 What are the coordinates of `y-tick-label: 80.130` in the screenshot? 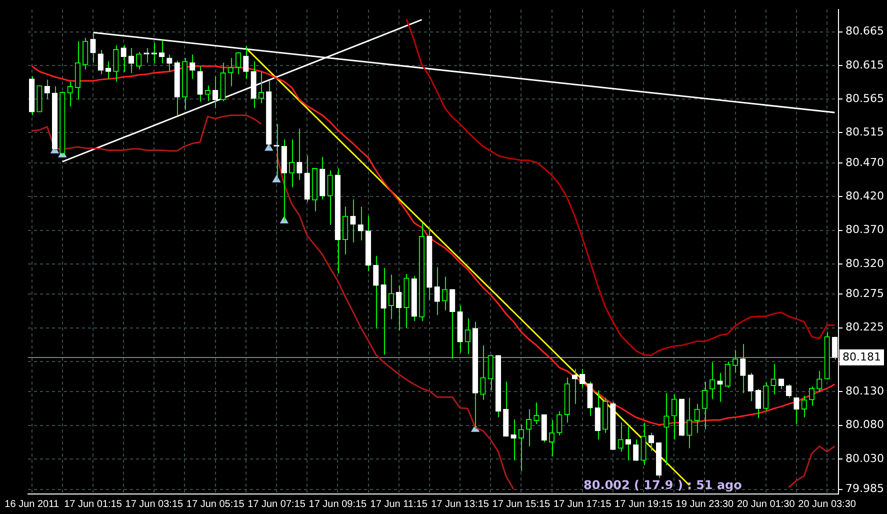 It's located at (865, 391).